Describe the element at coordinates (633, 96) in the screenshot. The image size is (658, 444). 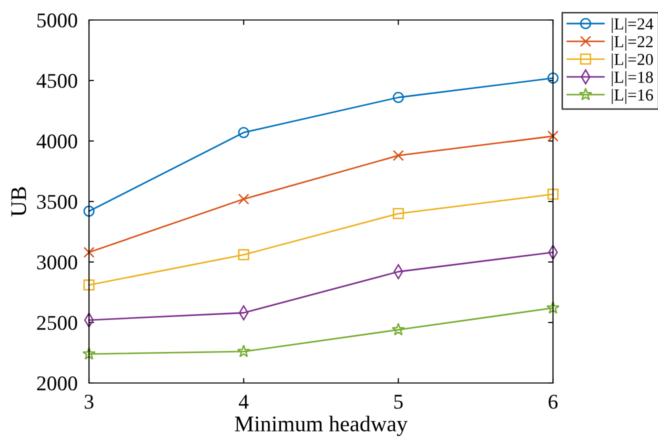
I see `legend-label: |L|=16` at that location.